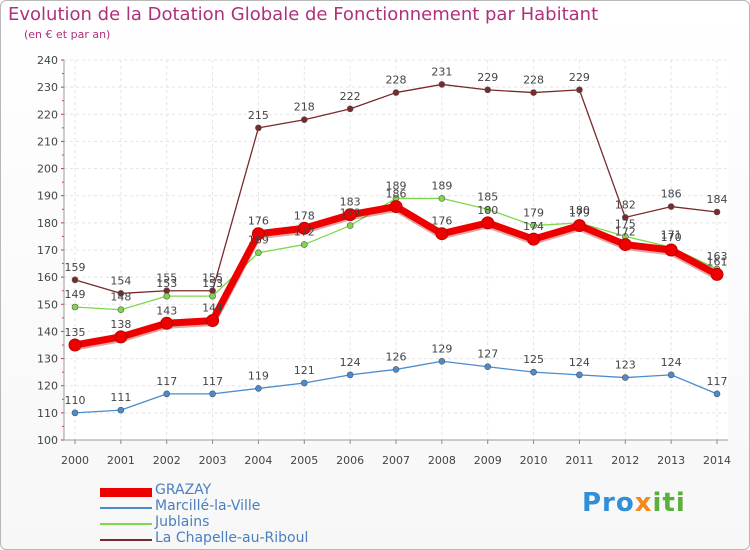  Describe the element at coordinates (47, 413) in the screenshot. I see `y-tick-label: 110` at that location.